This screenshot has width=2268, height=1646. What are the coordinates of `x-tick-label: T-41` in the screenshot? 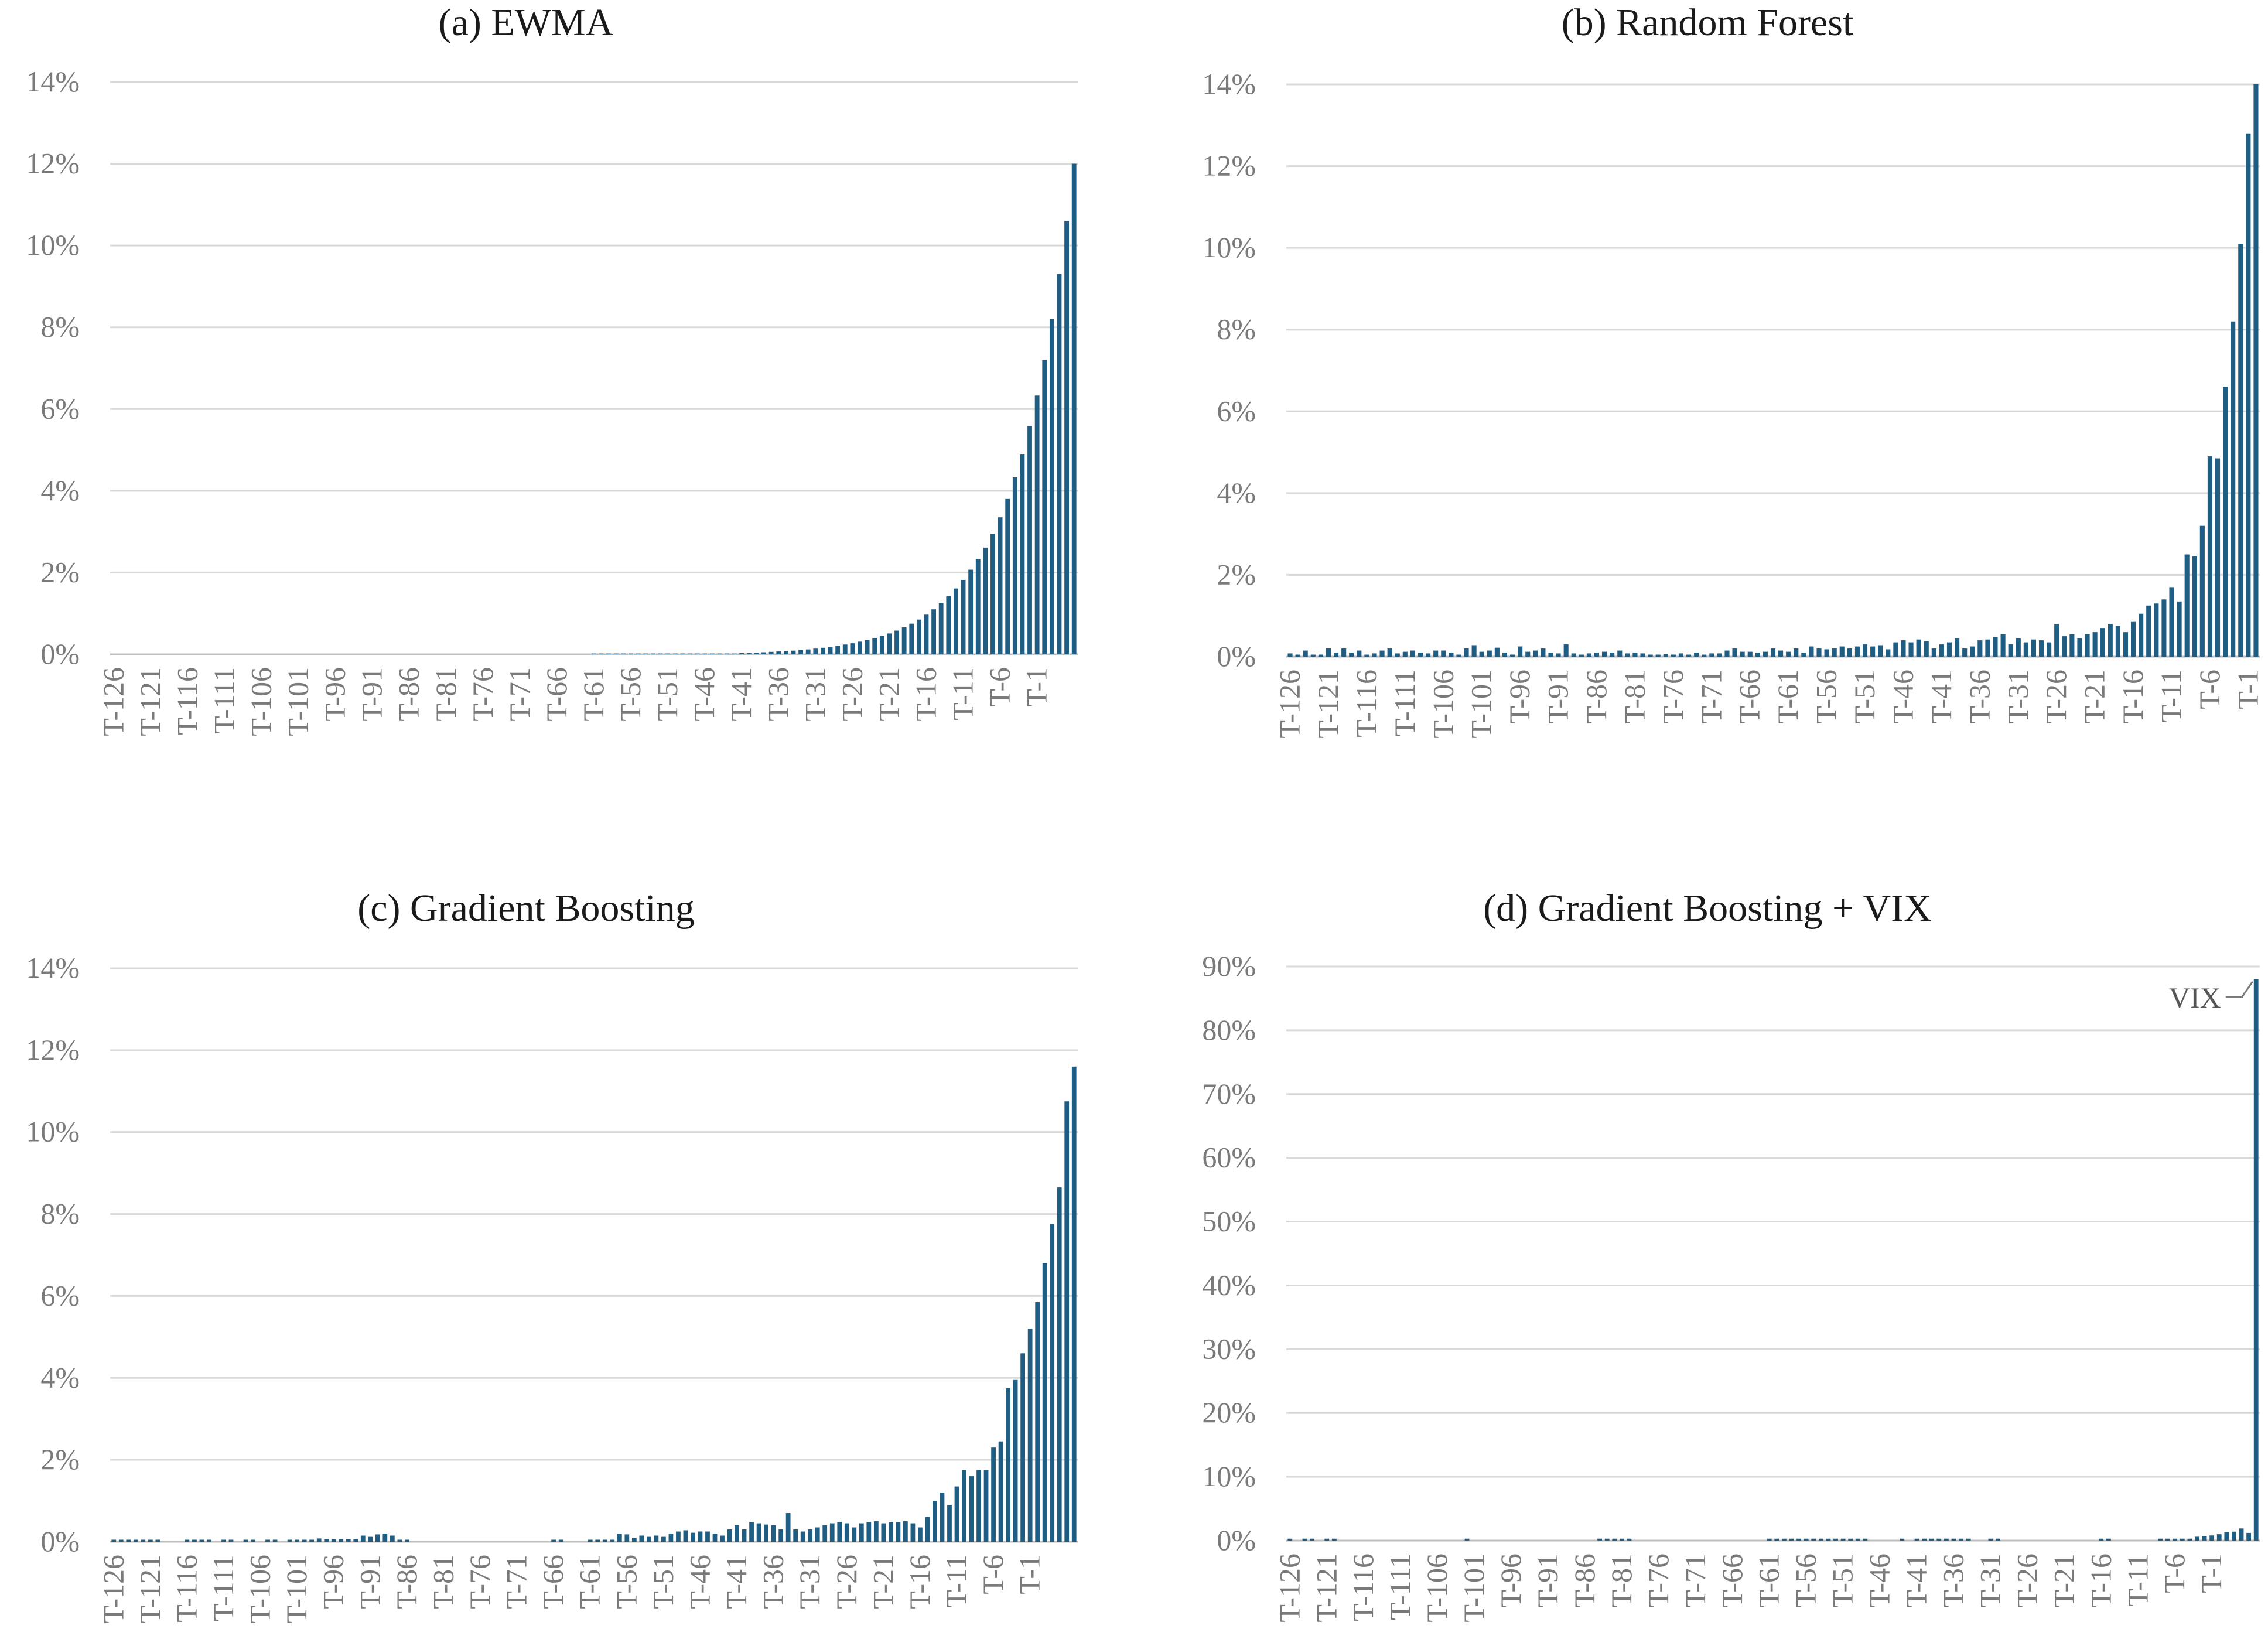 It's located at (741, 694).